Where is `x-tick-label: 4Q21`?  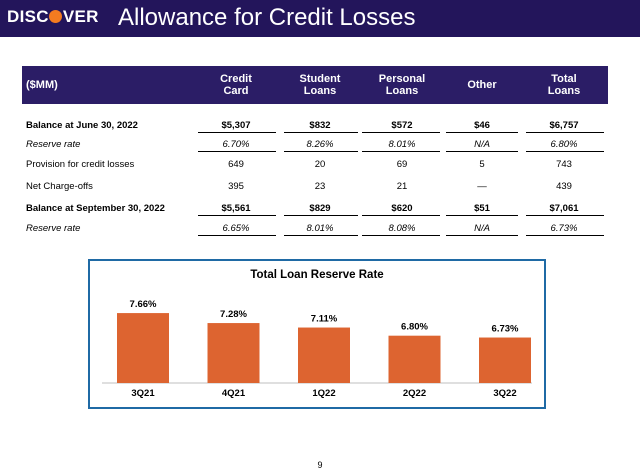 x-tick-label: 4Q21 is located at coordinates (234, 393).